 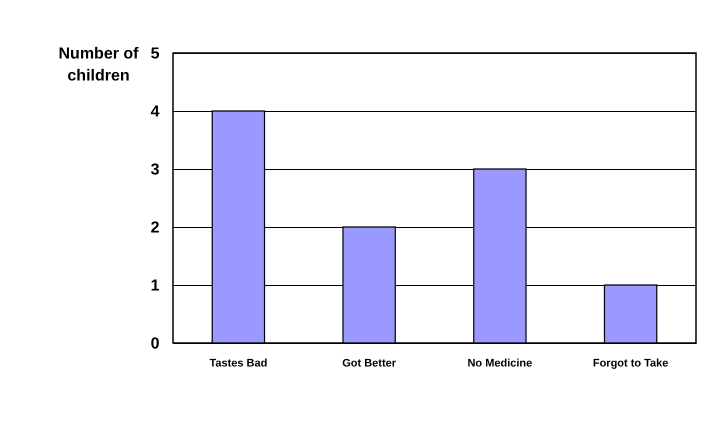 What do you see at coordinates (155, 170) in the screenshot?
I see `y-tick-label: 3` at bounding box center [155, 170].